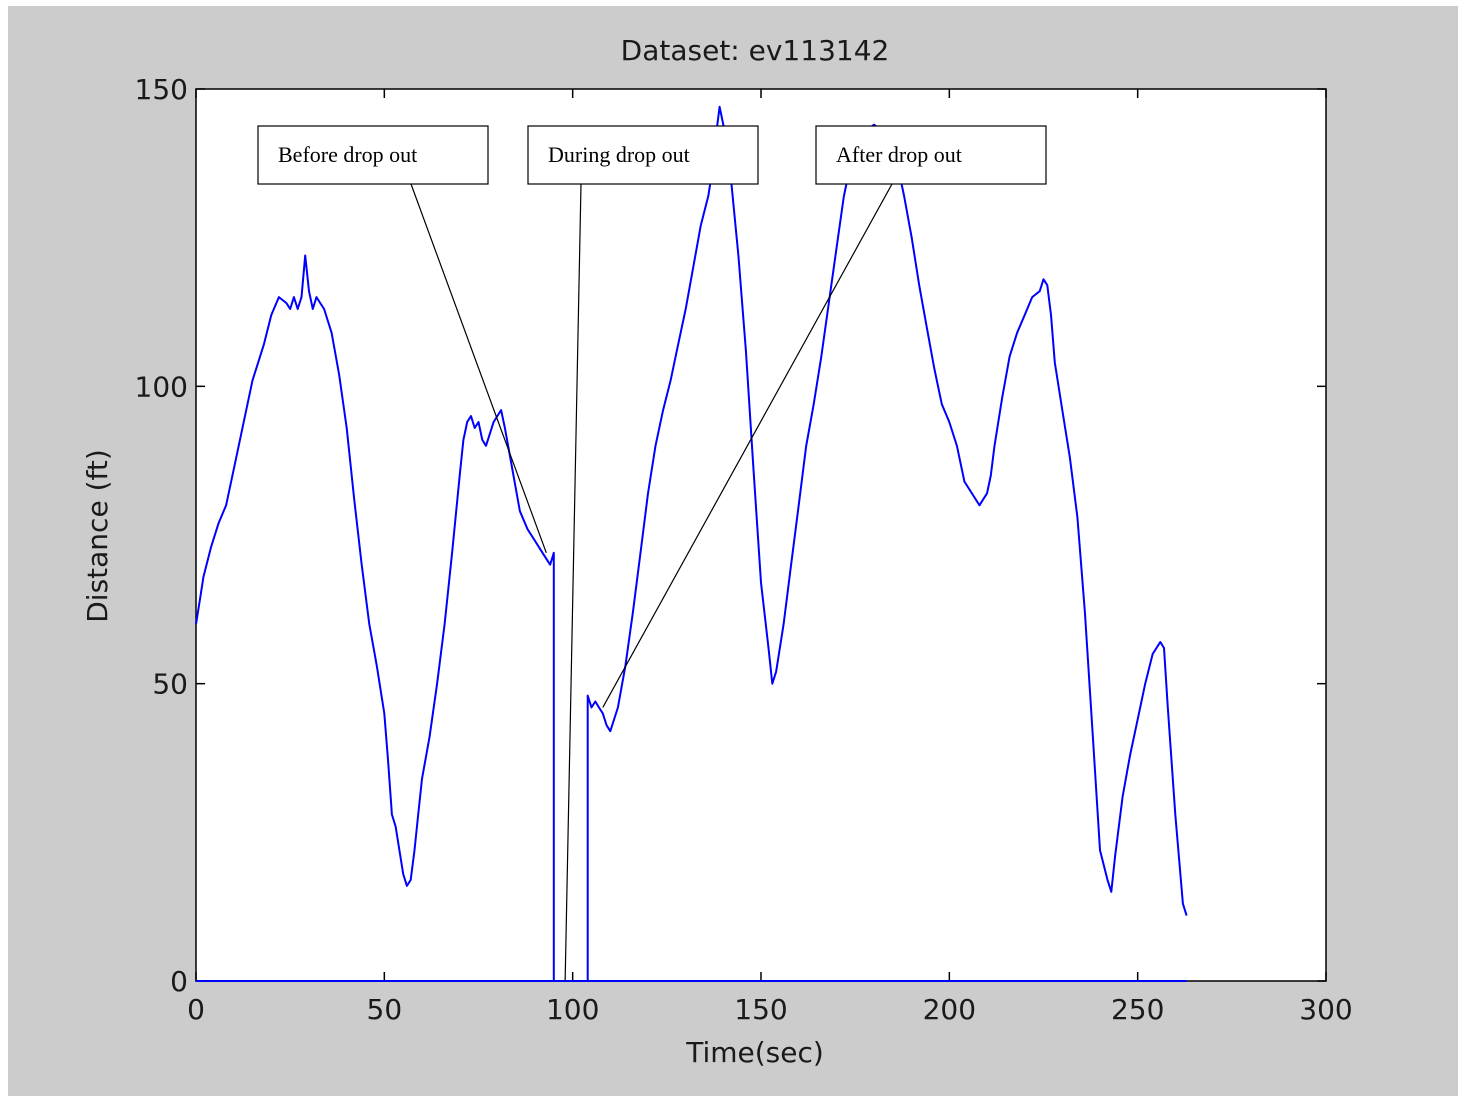 This screenshot has height=1096, width=1458. What do you see at coordinates (1137, 1009) in the screenshot?
I see `x-tick-label: 250` at bounding box center [1137, 1009].